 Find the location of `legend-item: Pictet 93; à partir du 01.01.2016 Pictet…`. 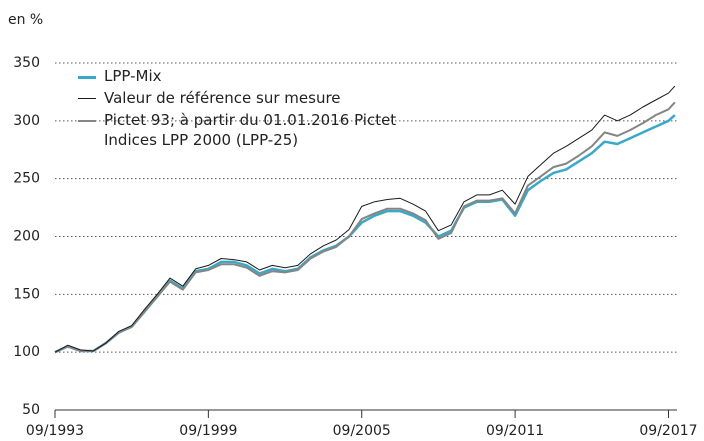

legend-item: Pictet 93; à partir du 01.01.2016 Pictet… is located at coordinates (241, 130).